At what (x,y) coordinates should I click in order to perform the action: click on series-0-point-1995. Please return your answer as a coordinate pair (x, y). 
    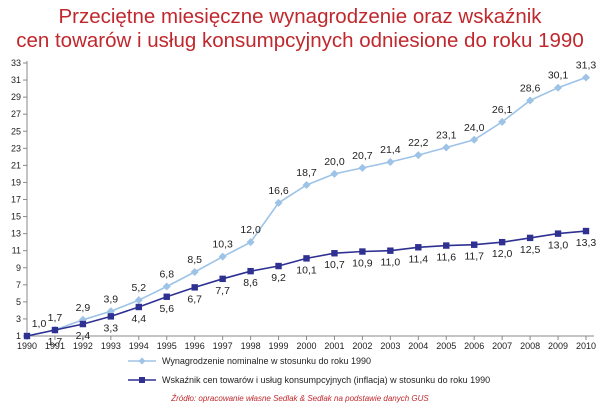
    Looking at the image, I should click on (166, 286).